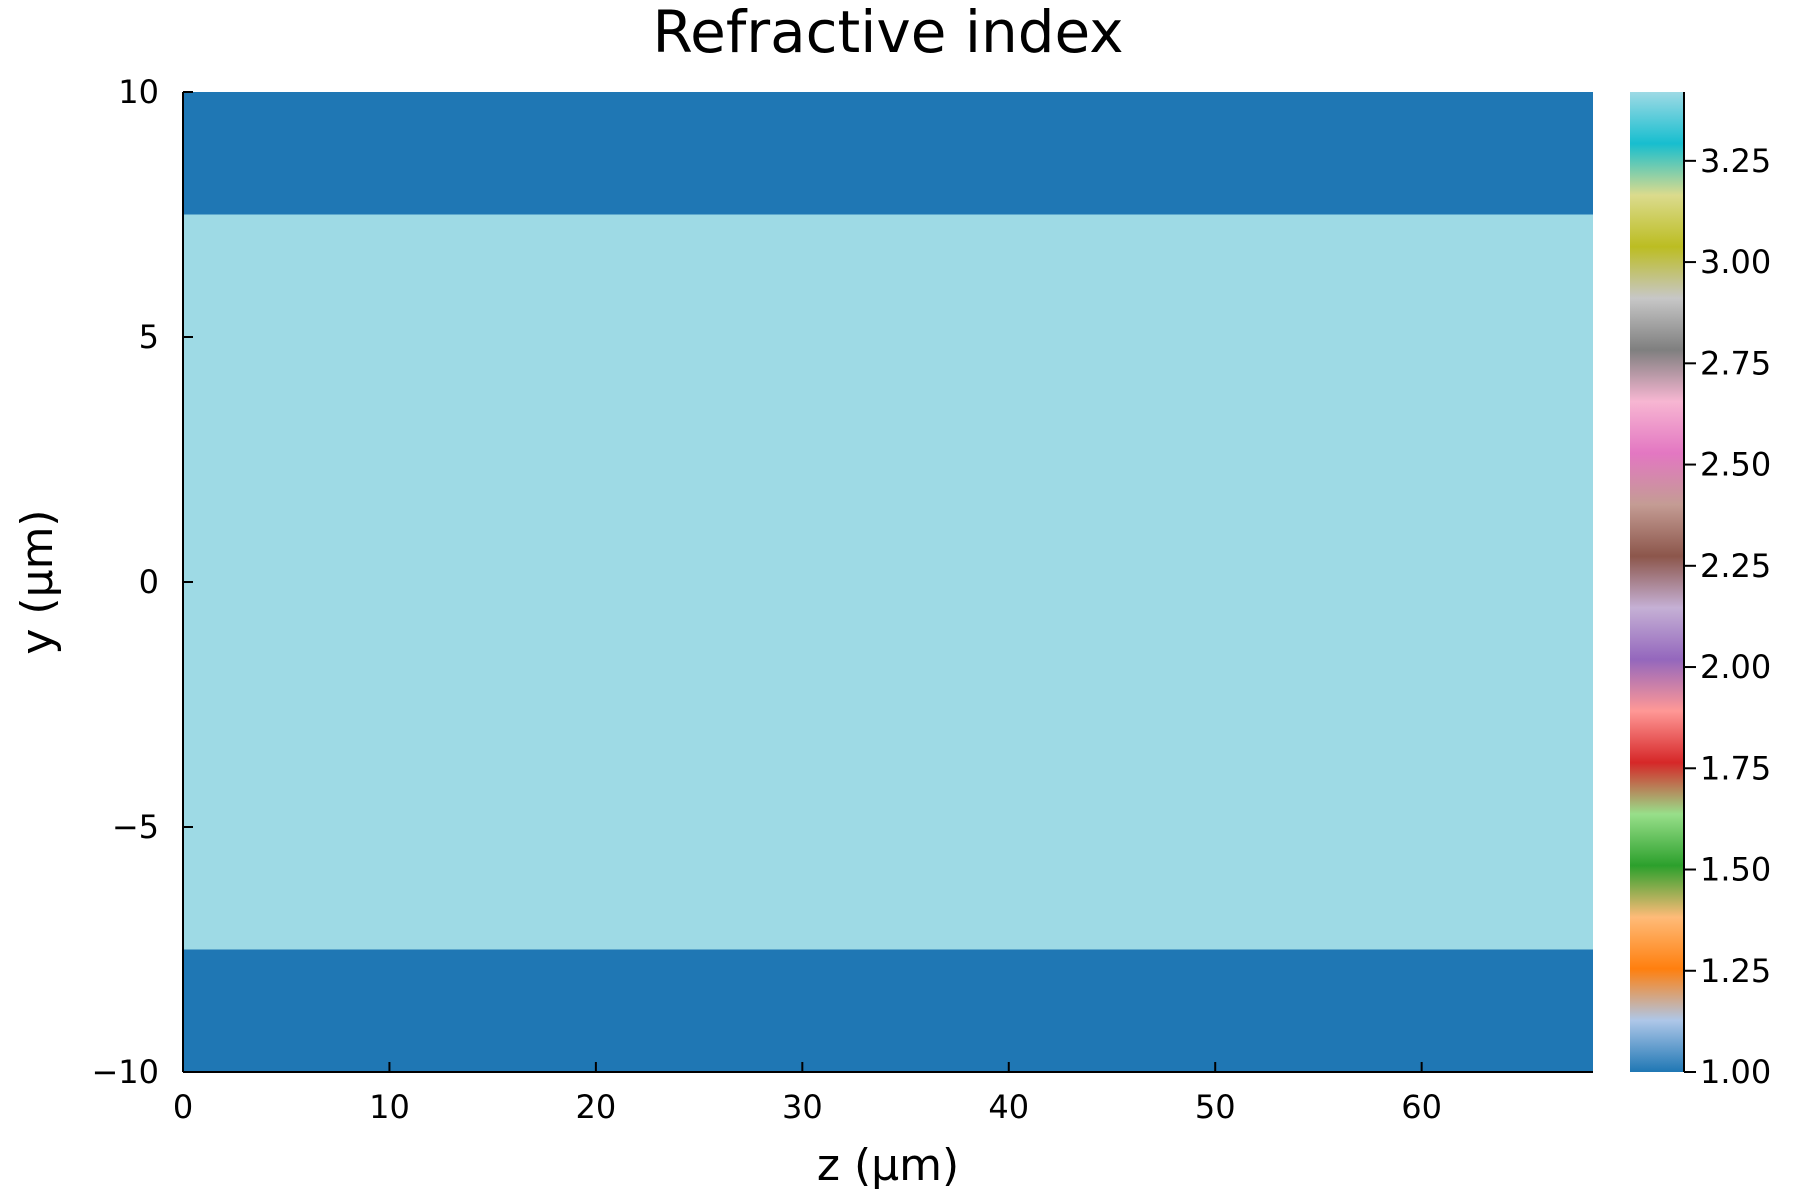 The height and width of the screenshot is (1200, 1800). Describe the element at coordinates (1735, 1072) in the screenshot. I see `colorbar-tick-label: 1.00` at that location.